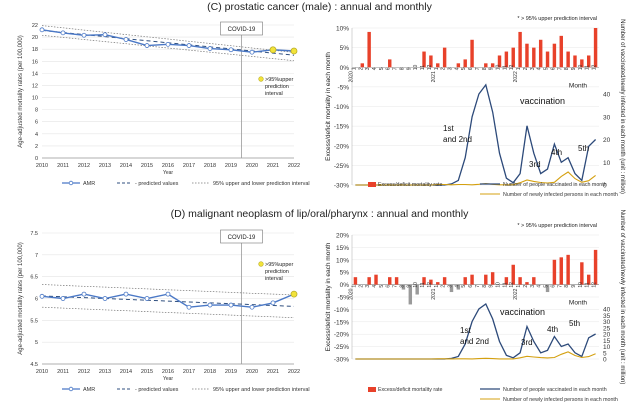 The width and height of the screenshot is (639, 410). I want to click on y2-tick-label: 30, so click(607, 117).